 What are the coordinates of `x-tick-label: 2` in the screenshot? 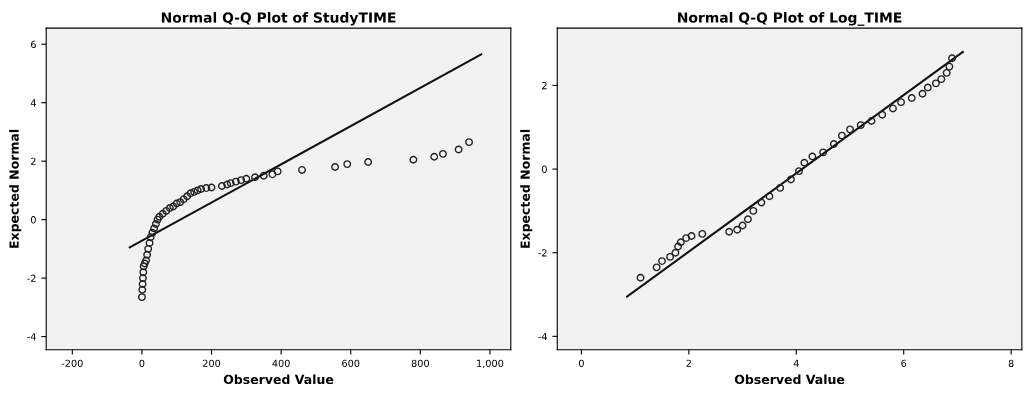 It's located at (688, 363).